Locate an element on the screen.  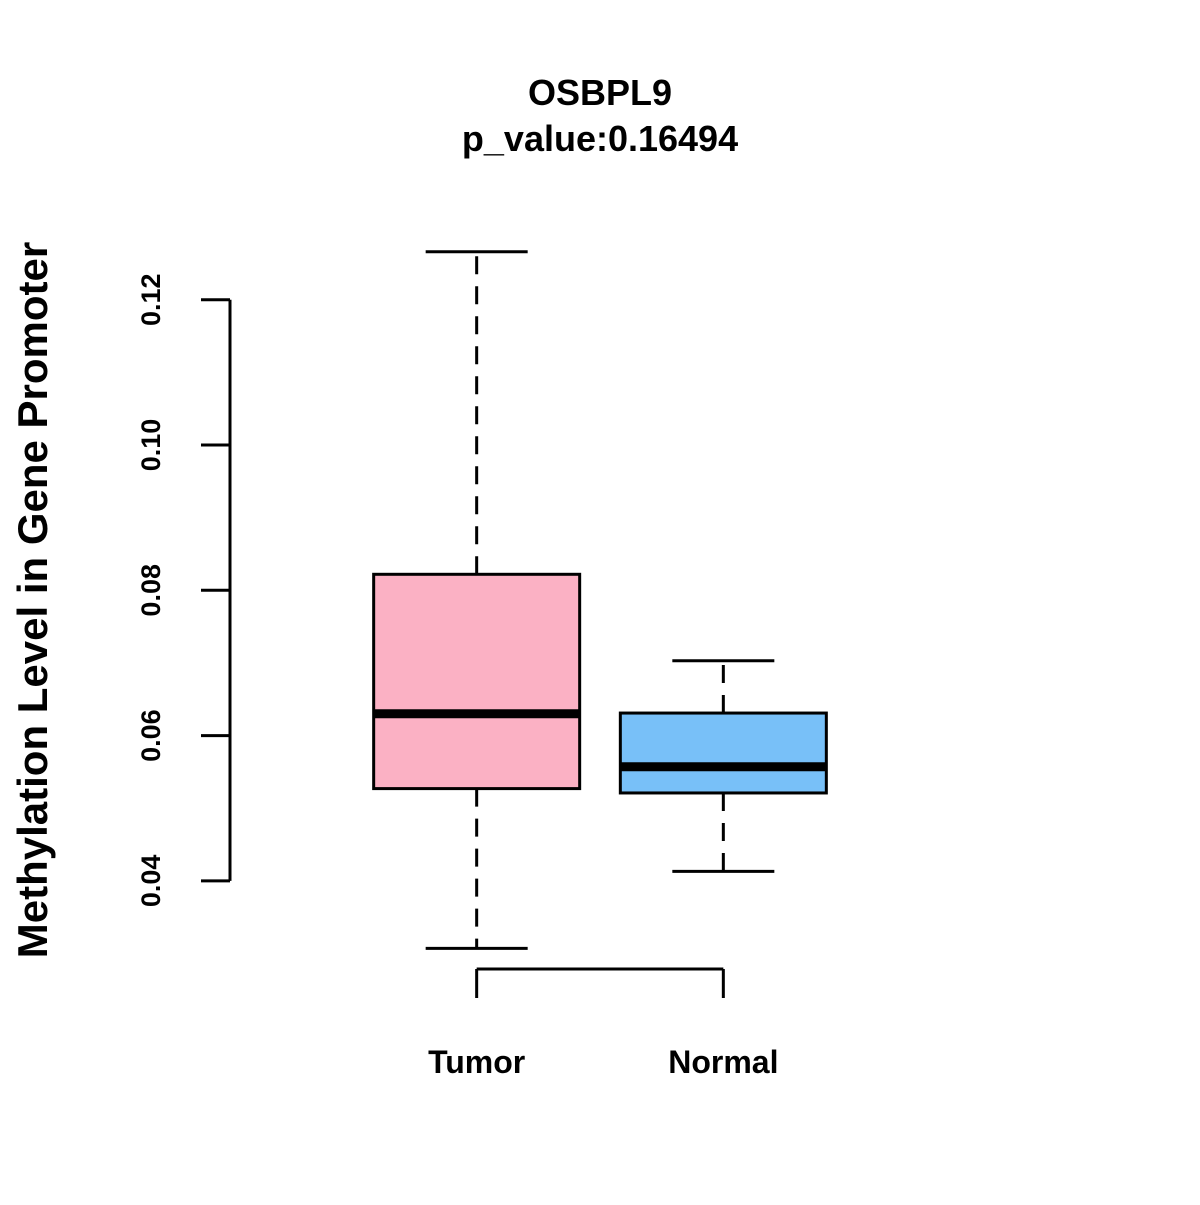
x-tick-label: Tumor is located at coordinates (476, 1062).